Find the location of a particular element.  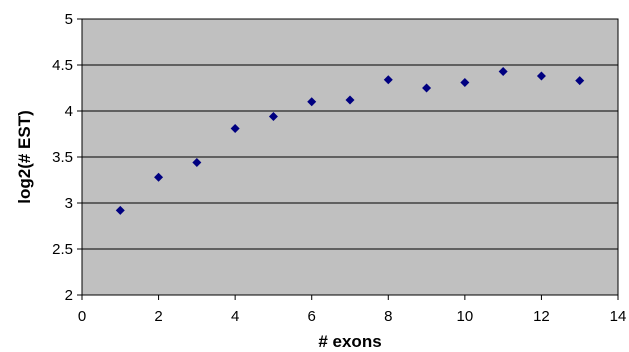

y-axis-title: log2(# EST) is located at coordinates (24, 157).